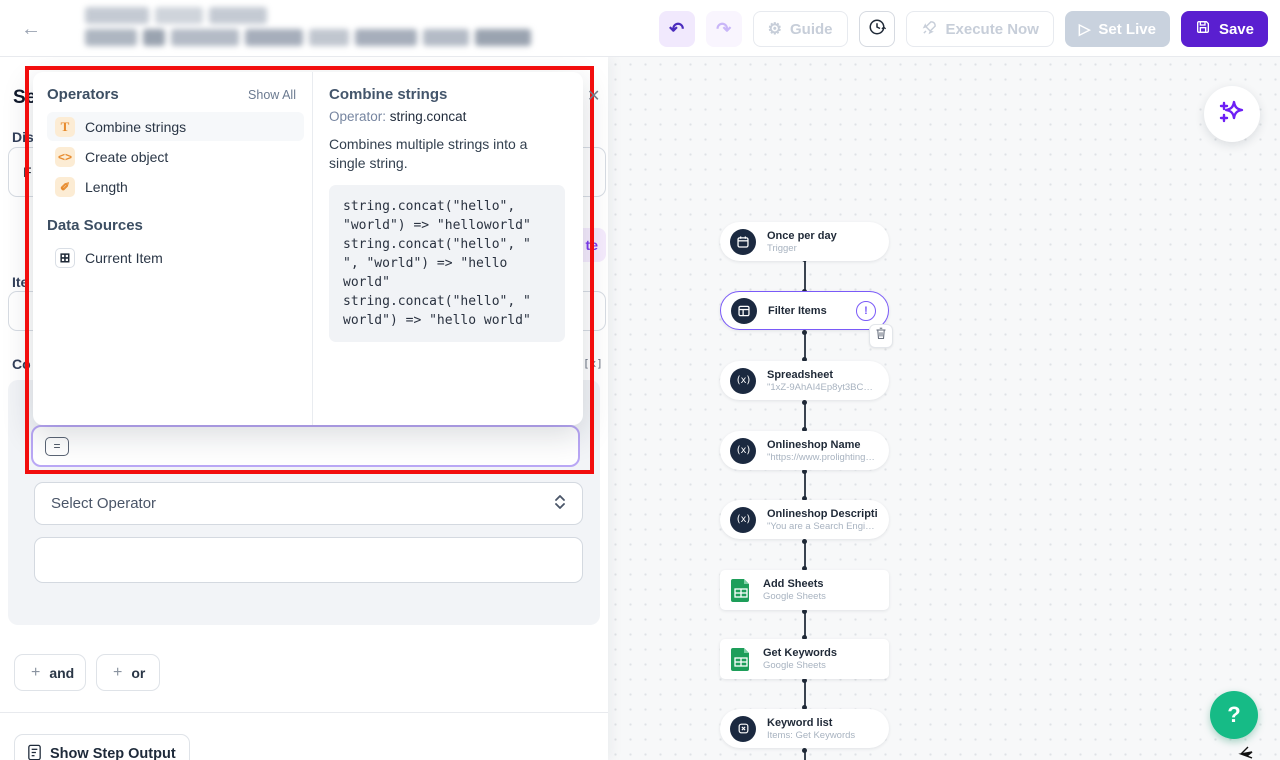  I want to click on node-title: Add Sheets, so click(793, 584).